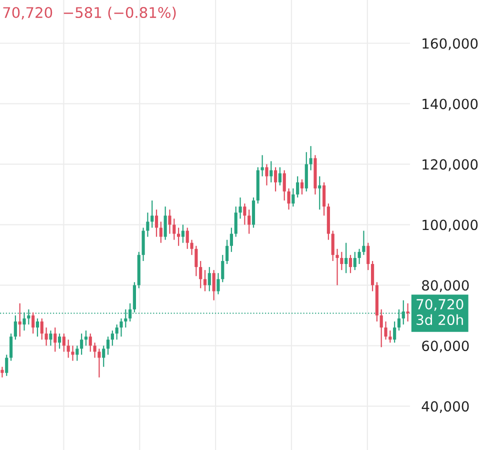  I want to click on y-tick-label: 120,000, so click(450, 165).